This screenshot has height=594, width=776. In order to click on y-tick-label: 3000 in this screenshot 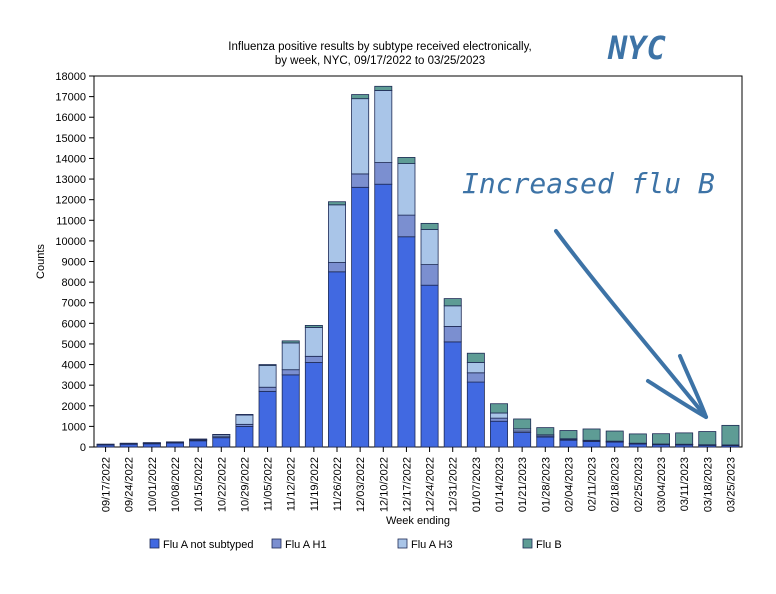, I will do `click(74, 386)`.